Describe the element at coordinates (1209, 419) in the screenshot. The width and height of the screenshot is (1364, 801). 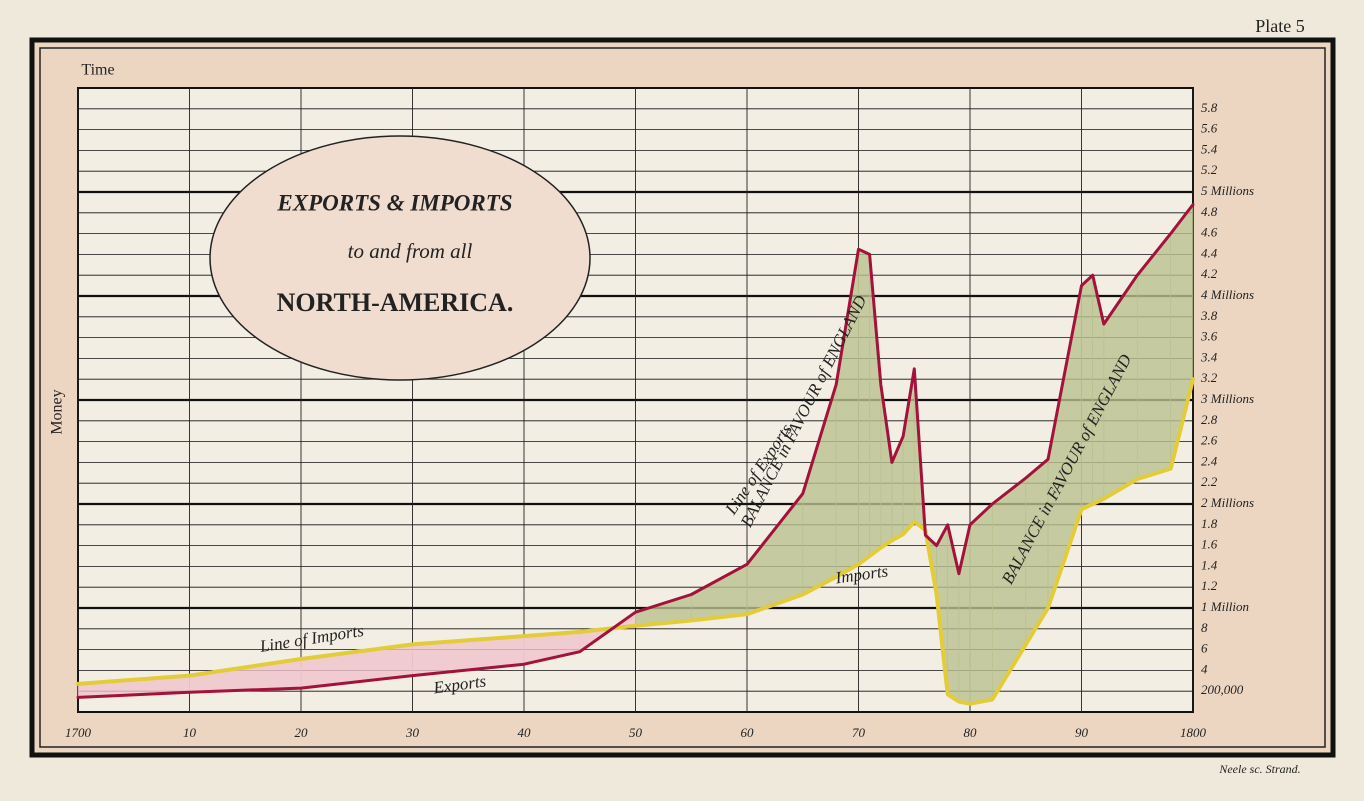
I see `y-tick-label: 2.8` at that location.